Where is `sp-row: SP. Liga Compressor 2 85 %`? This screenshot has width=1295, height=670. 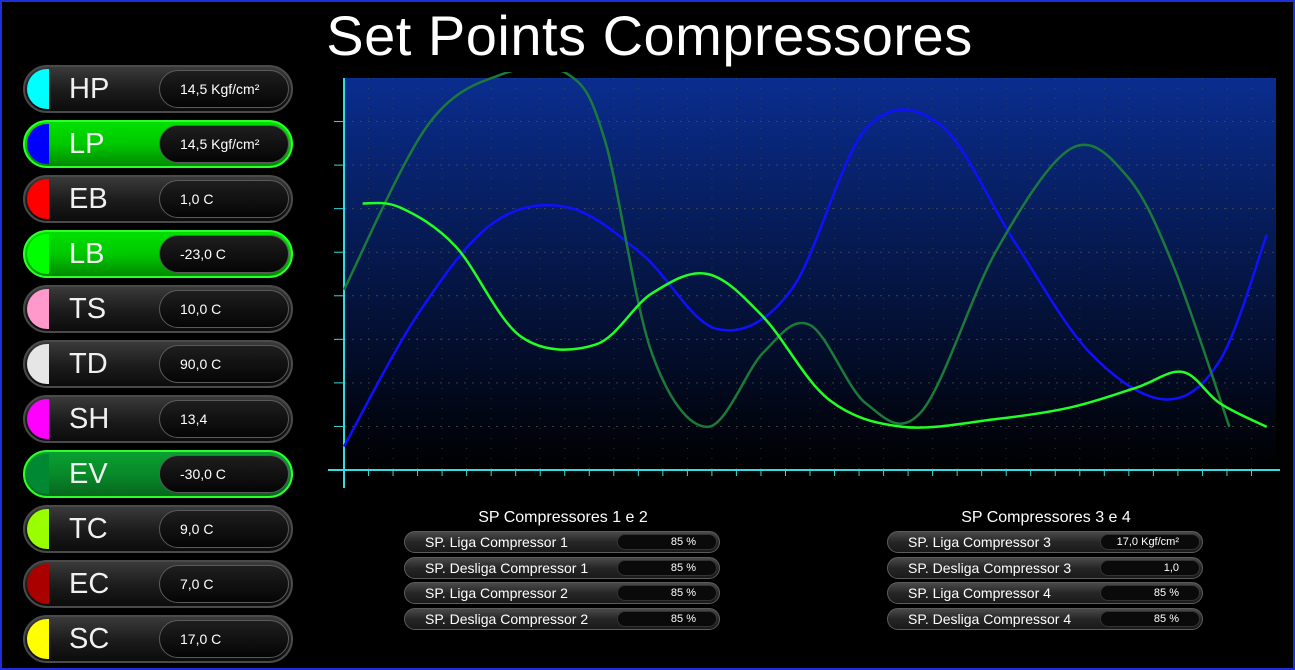 sp-row: SP. Liga Compressor 2 85 % is located at coordinates (562, 593).